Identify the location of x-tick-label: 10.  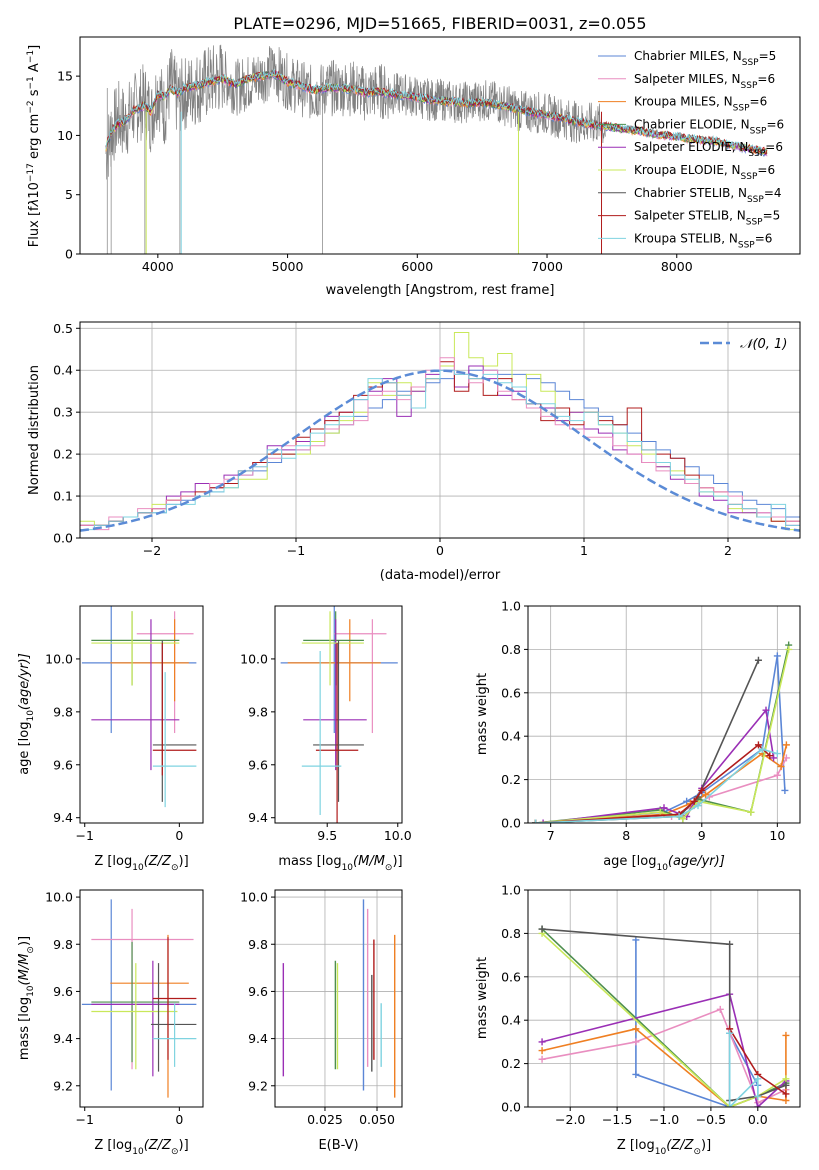
(777, 835).